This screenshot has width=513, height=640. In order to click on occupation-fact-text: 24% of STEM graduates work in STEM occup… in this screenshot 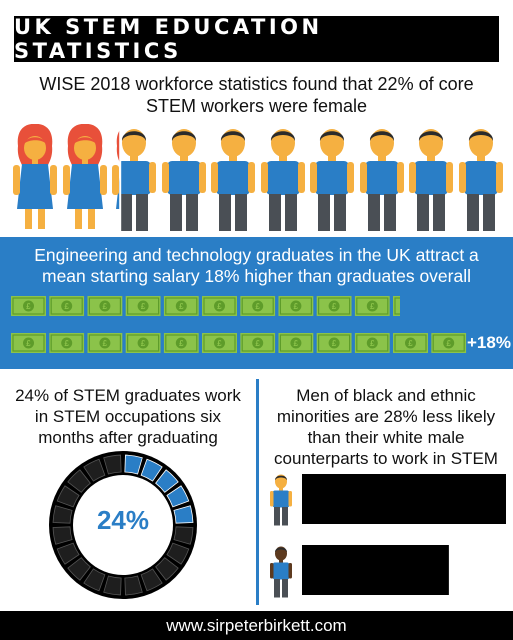, I will do `click(128, 416)`.